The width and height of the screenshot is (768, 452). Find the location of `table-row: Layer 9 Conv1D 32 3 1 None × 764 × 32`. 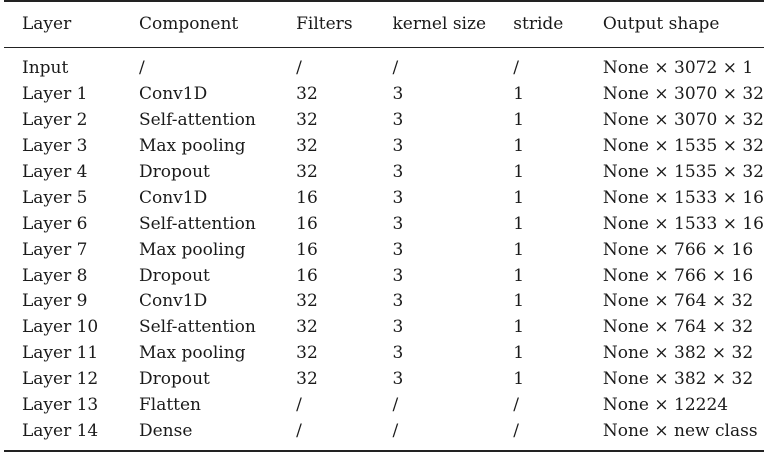

table-row: Layer 9 Conv1D 32 3 1 None × 764 × 32 is located at coordinates (384, 302).